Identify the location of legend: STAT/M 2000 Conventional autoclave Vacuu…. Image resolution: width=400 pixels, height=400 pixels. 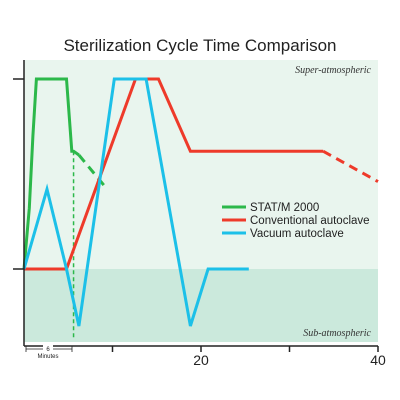
(296, 221).